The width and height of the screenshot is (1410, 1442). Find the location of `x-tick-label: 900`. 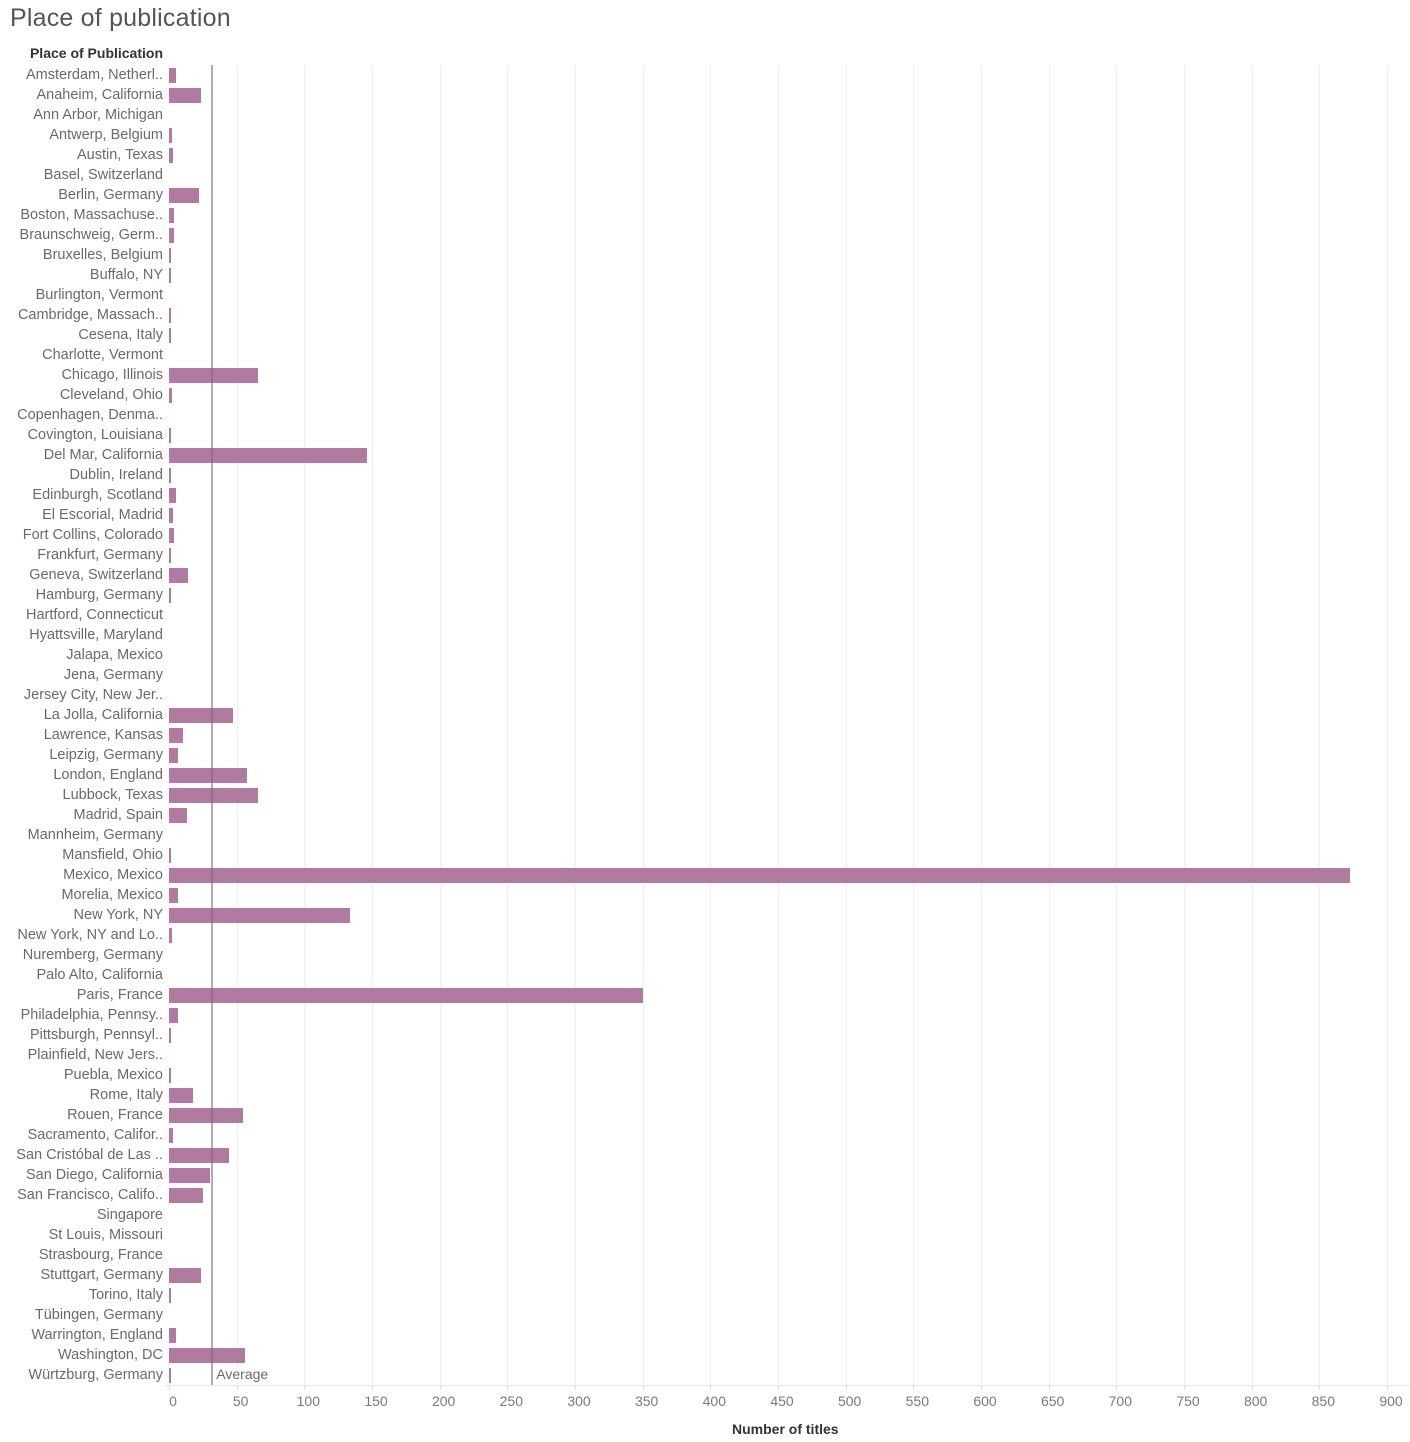

x-tick-label: 900 is located at coordinates (1391, 1401).